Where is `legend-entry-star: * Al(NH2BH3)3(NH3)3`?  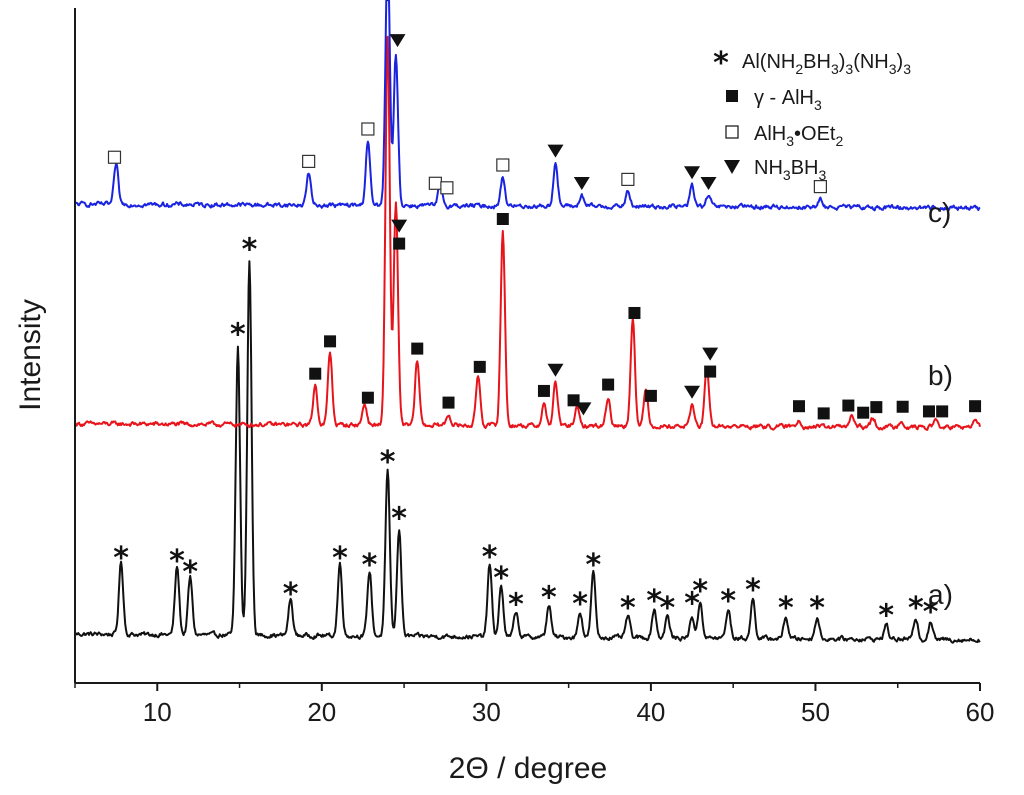
legend-entry-star: * Al(NH2BH3)3(NH3)3 is located at coordinates (812, 63).